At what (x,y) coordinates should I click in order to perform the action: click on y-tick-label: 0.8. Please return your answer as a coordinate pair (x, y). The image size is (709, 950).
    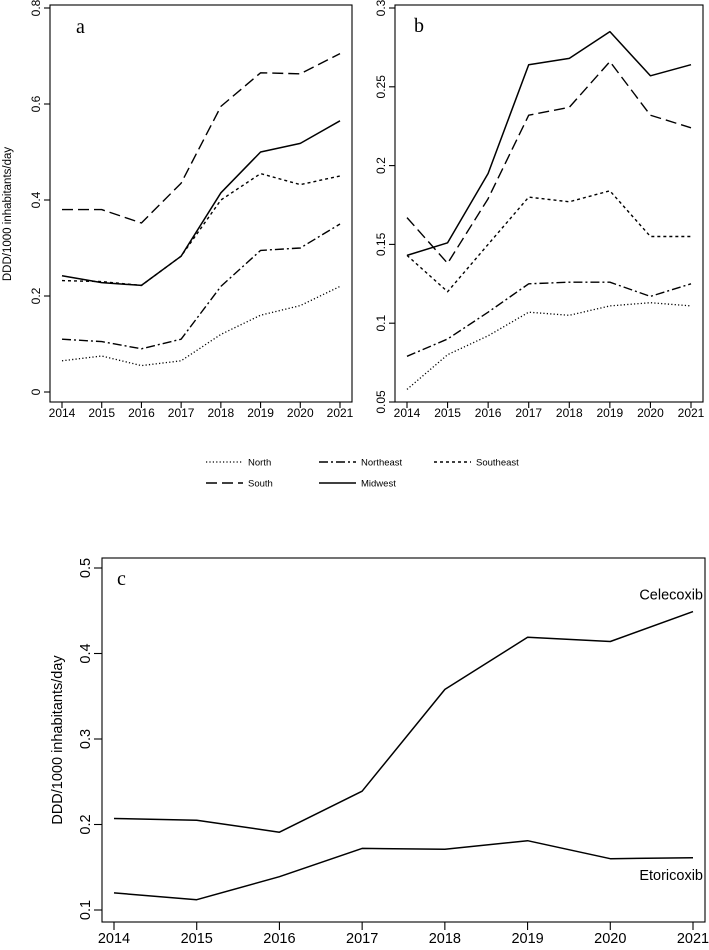
    Looking at the image, I should click on (36, 8).